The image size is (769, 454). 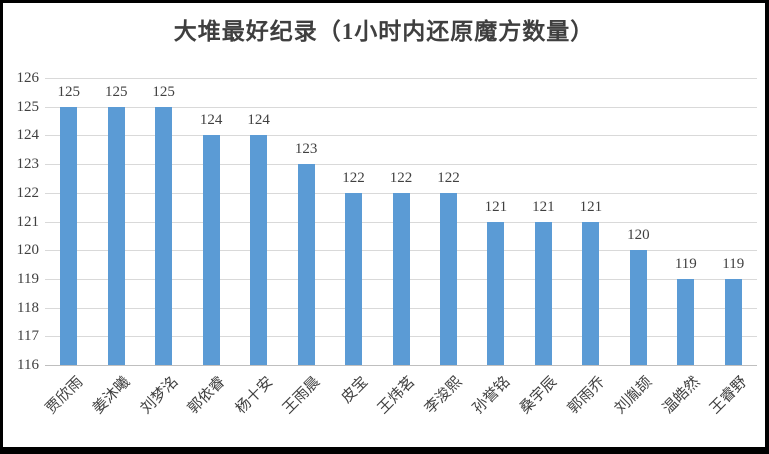 I want to click on x-axis-line, so click(x=401, y=365).